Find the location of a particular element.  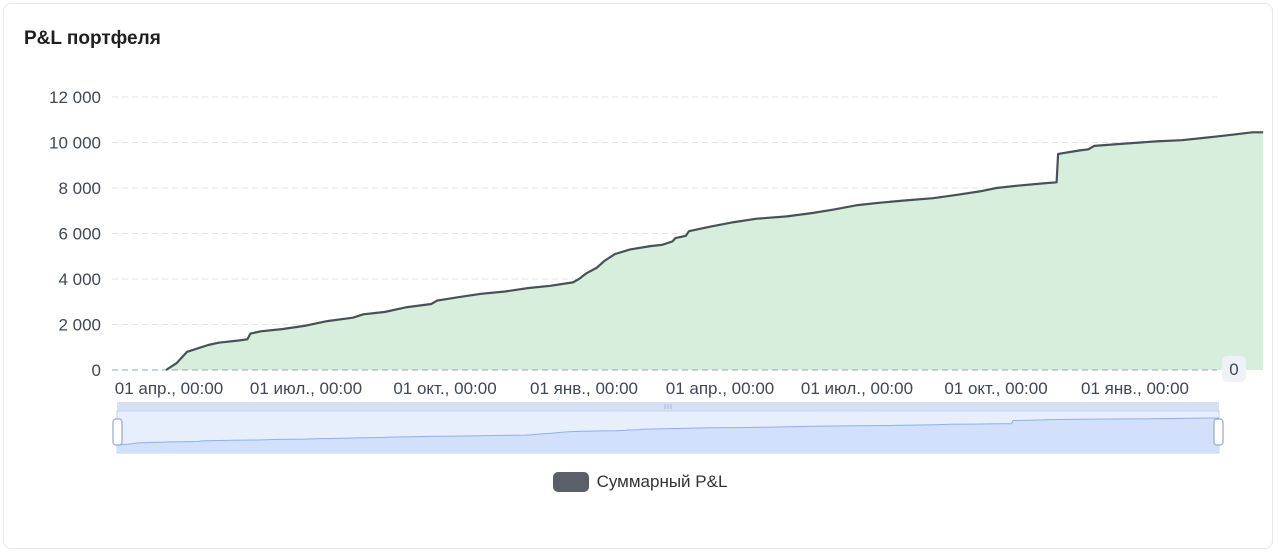

right-axis-label: 0 is located at coordinates (1233, 369).